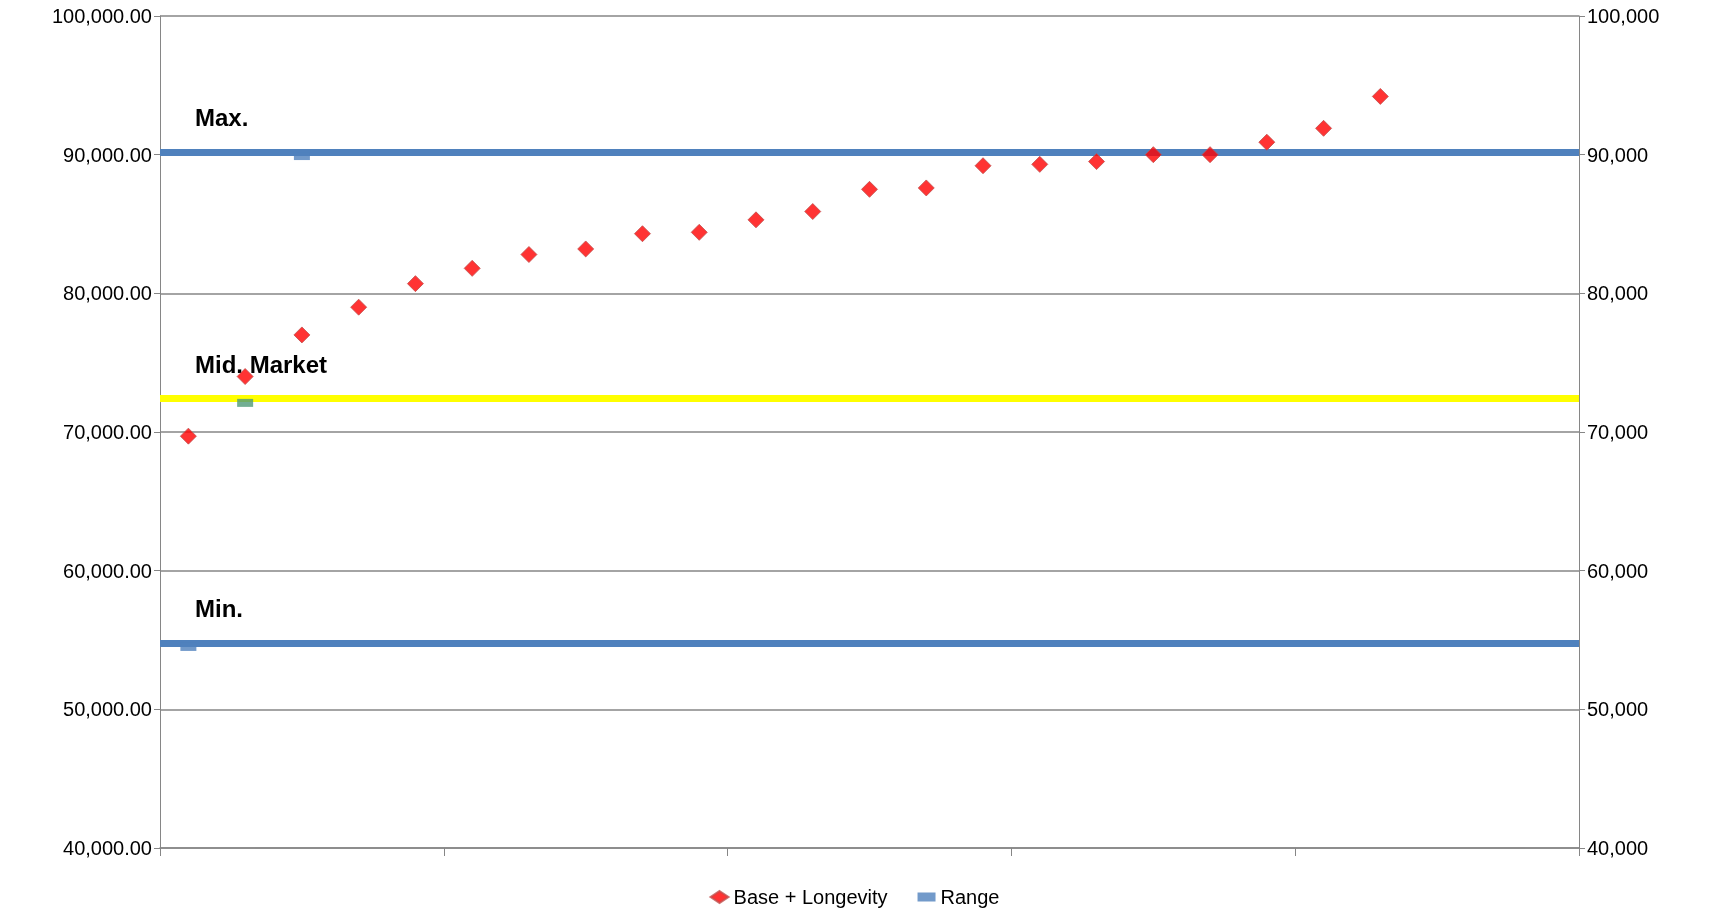  I want to click on y-tick-label: 100,000.00, so click(101, 16).